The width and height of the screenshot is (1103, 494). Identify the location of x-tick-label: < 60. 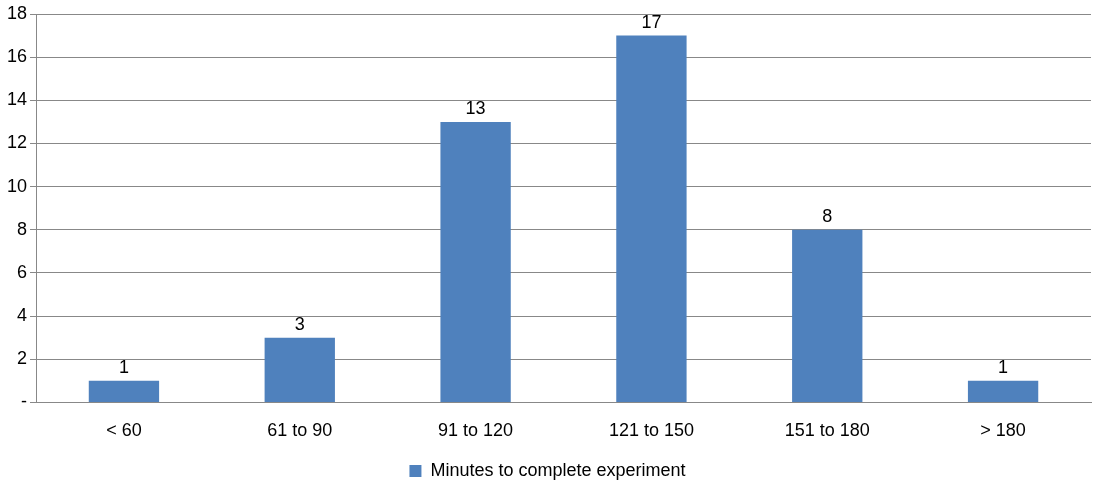
(124, 430).